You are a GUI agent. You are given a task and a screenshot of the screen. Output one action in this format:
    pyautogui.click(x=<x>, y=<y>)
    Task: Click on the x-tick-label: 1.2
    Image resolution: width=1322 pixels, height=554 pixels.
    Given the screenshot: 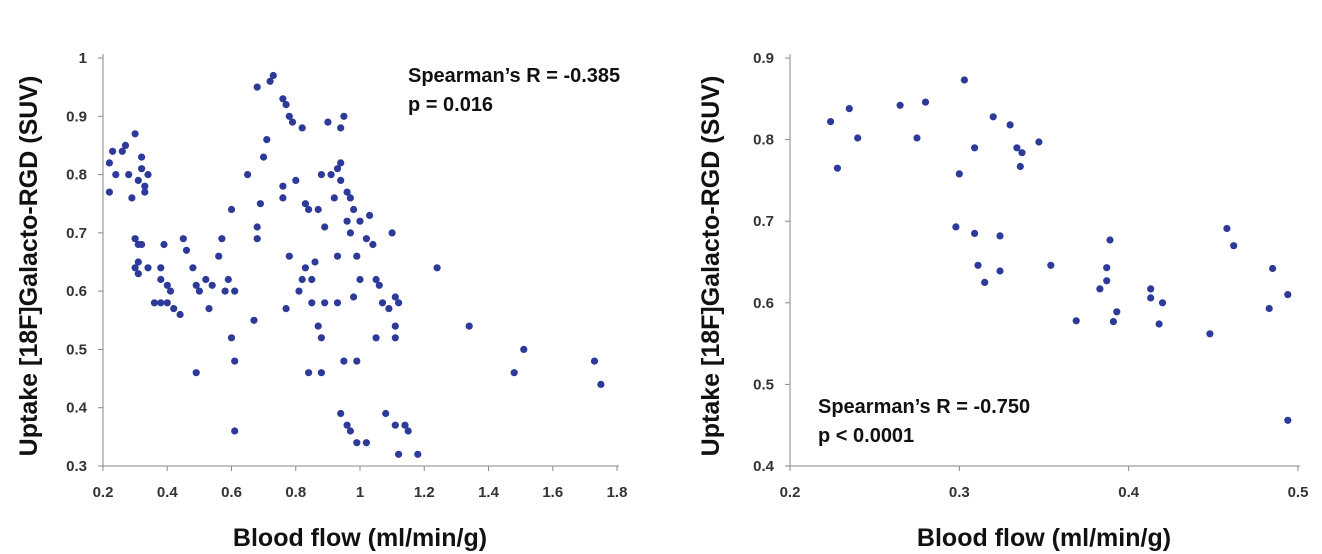 What is the action you would take?
    pyautogui.click(x=424, y=492)
    